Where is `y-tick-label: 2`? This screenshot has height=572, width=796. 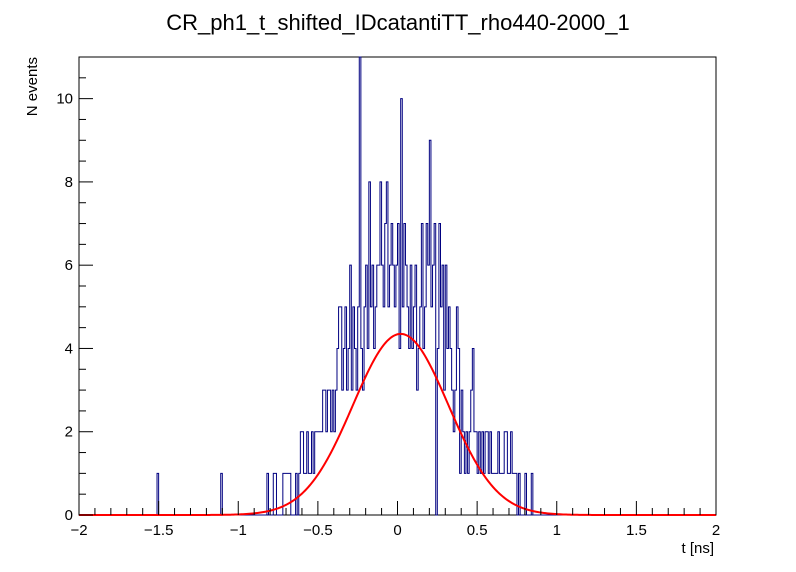
y-tick-label: 2 is located at coordinates (69, 432).